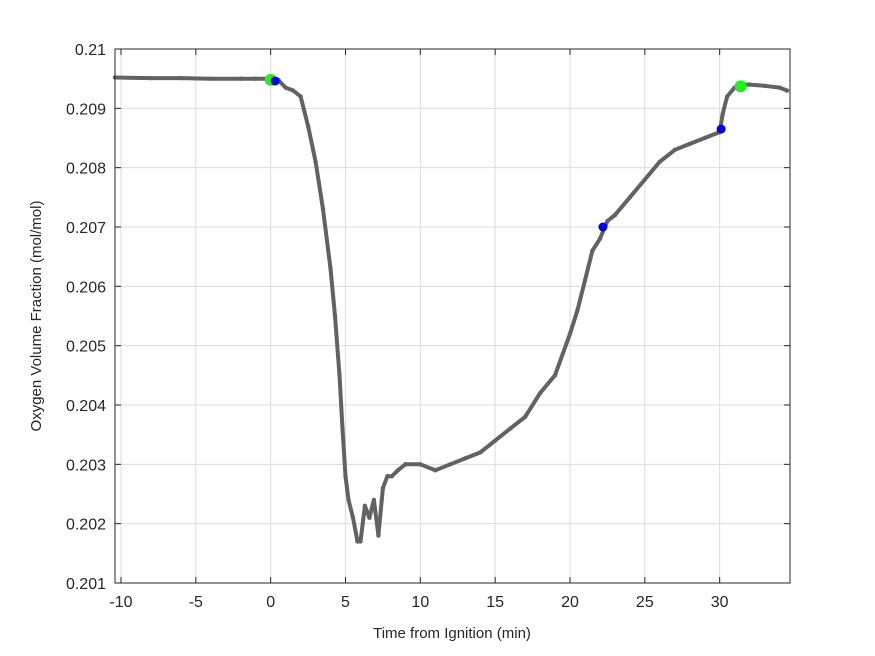  Describe the element at coordinates (120, 602) in the screenshot. I see `x-tick-label: -10` at that location.